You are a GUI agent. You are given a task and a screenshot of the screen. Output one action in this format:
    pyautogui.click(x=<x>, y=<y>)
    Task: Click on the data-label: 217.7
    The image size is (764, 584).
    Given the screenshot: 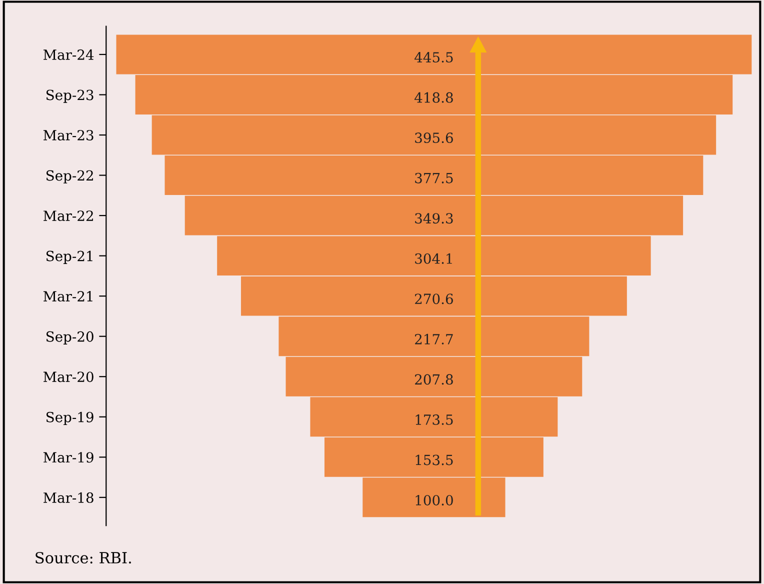 What is the action you would take?
    pyautogui.click(x=434, y=339)
    